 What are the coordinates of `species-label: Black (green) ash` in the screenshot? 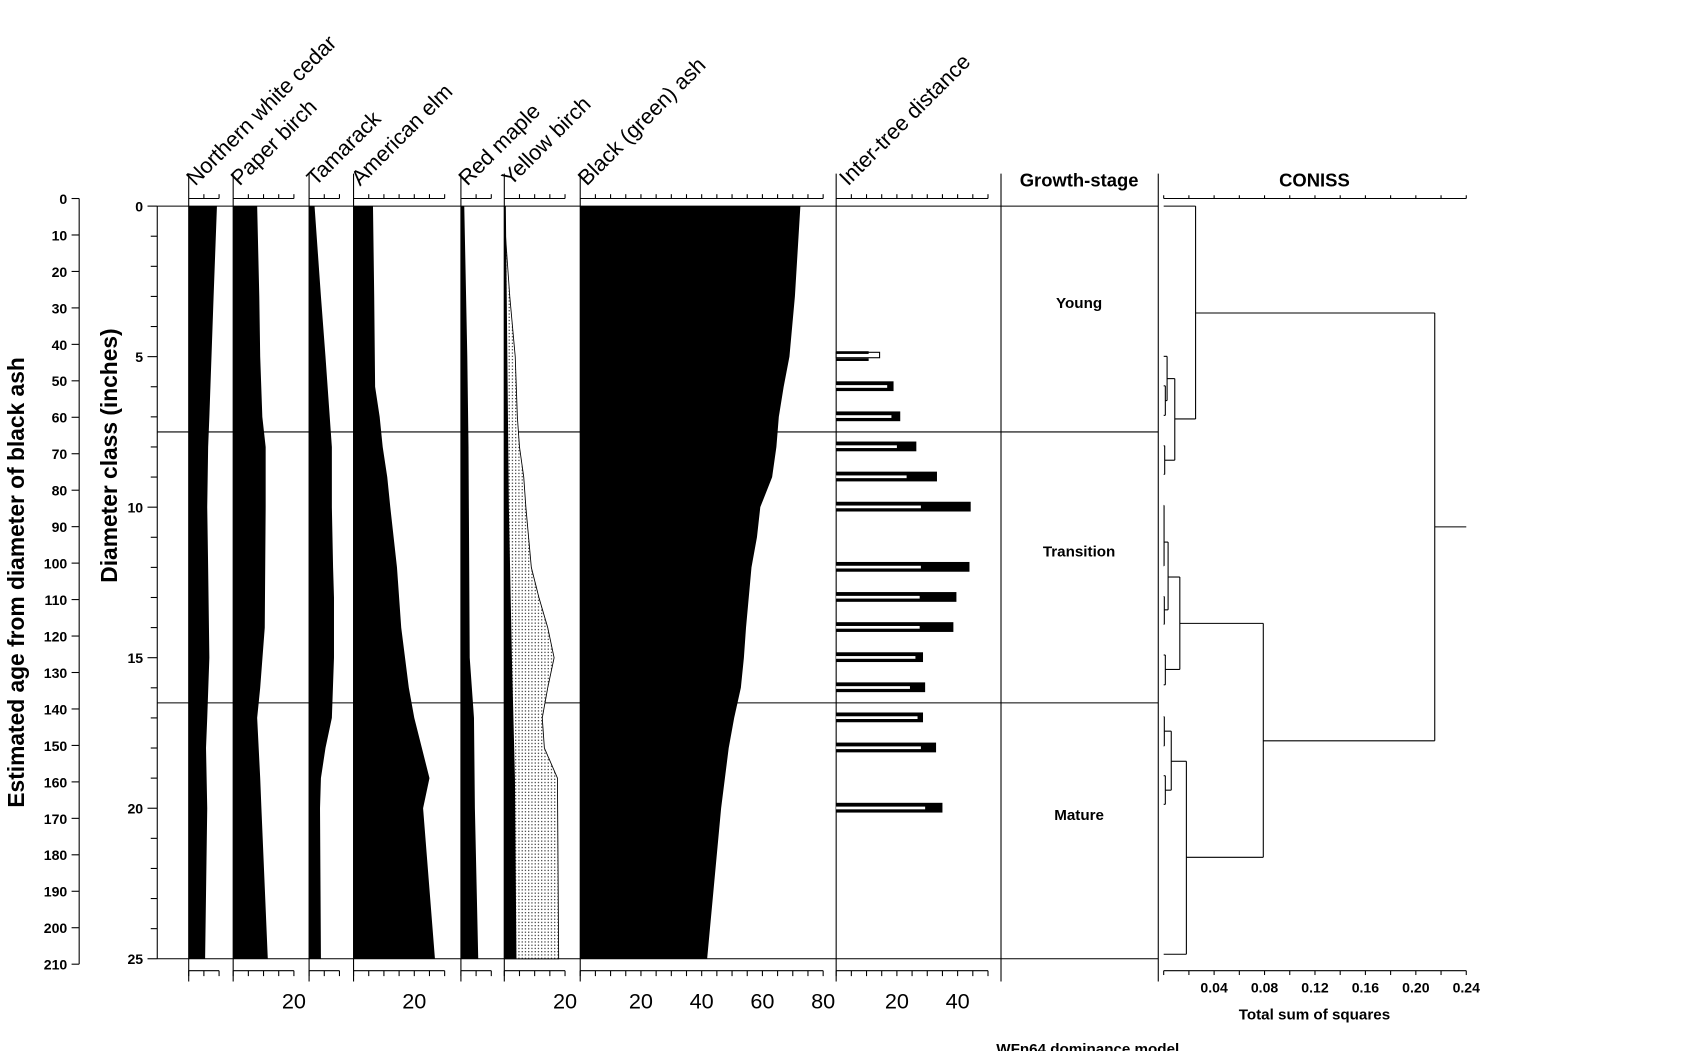 It's located at (642, 121).